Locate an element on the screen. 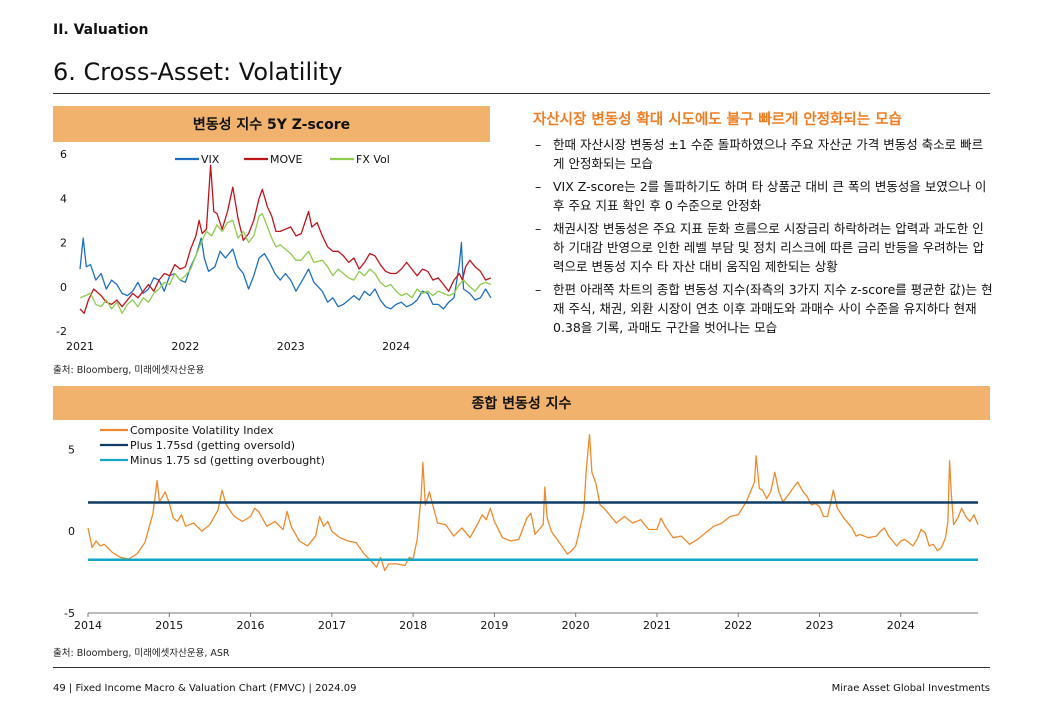 The width and height of the screenshot is (1040, 720). y-tick-label: -2 is located at coordinates (61, 331).